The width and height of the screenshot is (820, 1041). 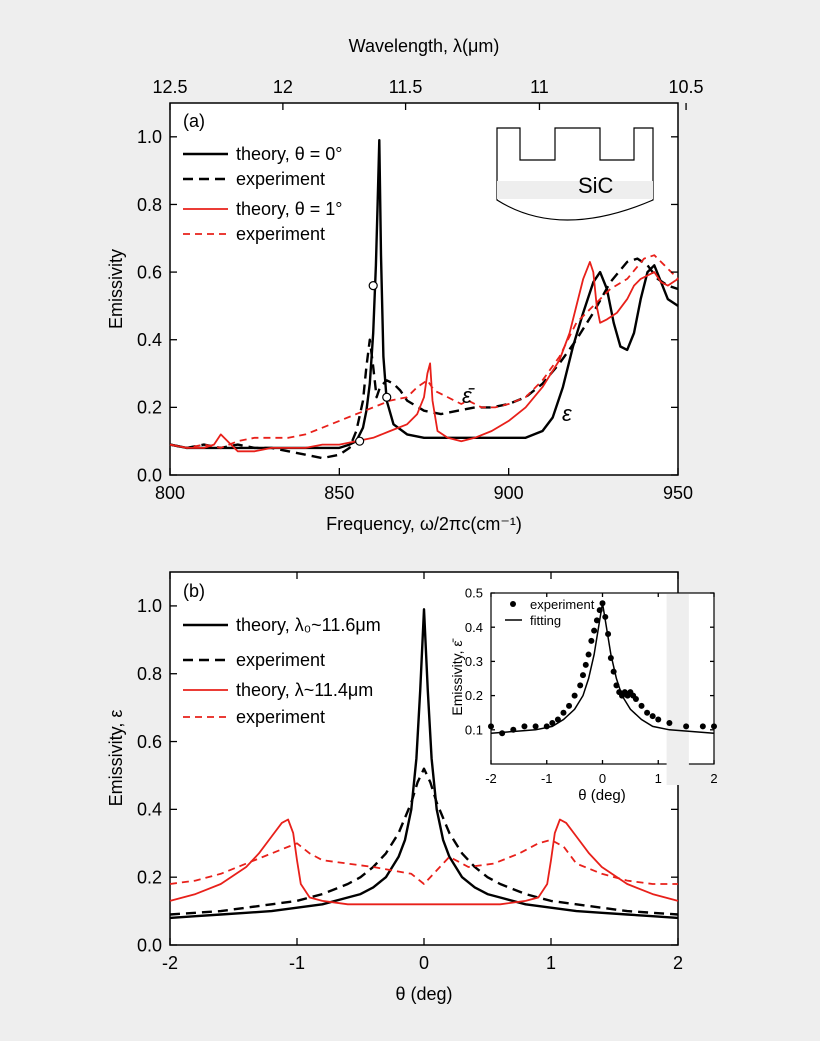 What do you see at coordinates (194, 591) in the screenshot?
I see `panel-b-label: (b)` at bounding box center [194, 591].